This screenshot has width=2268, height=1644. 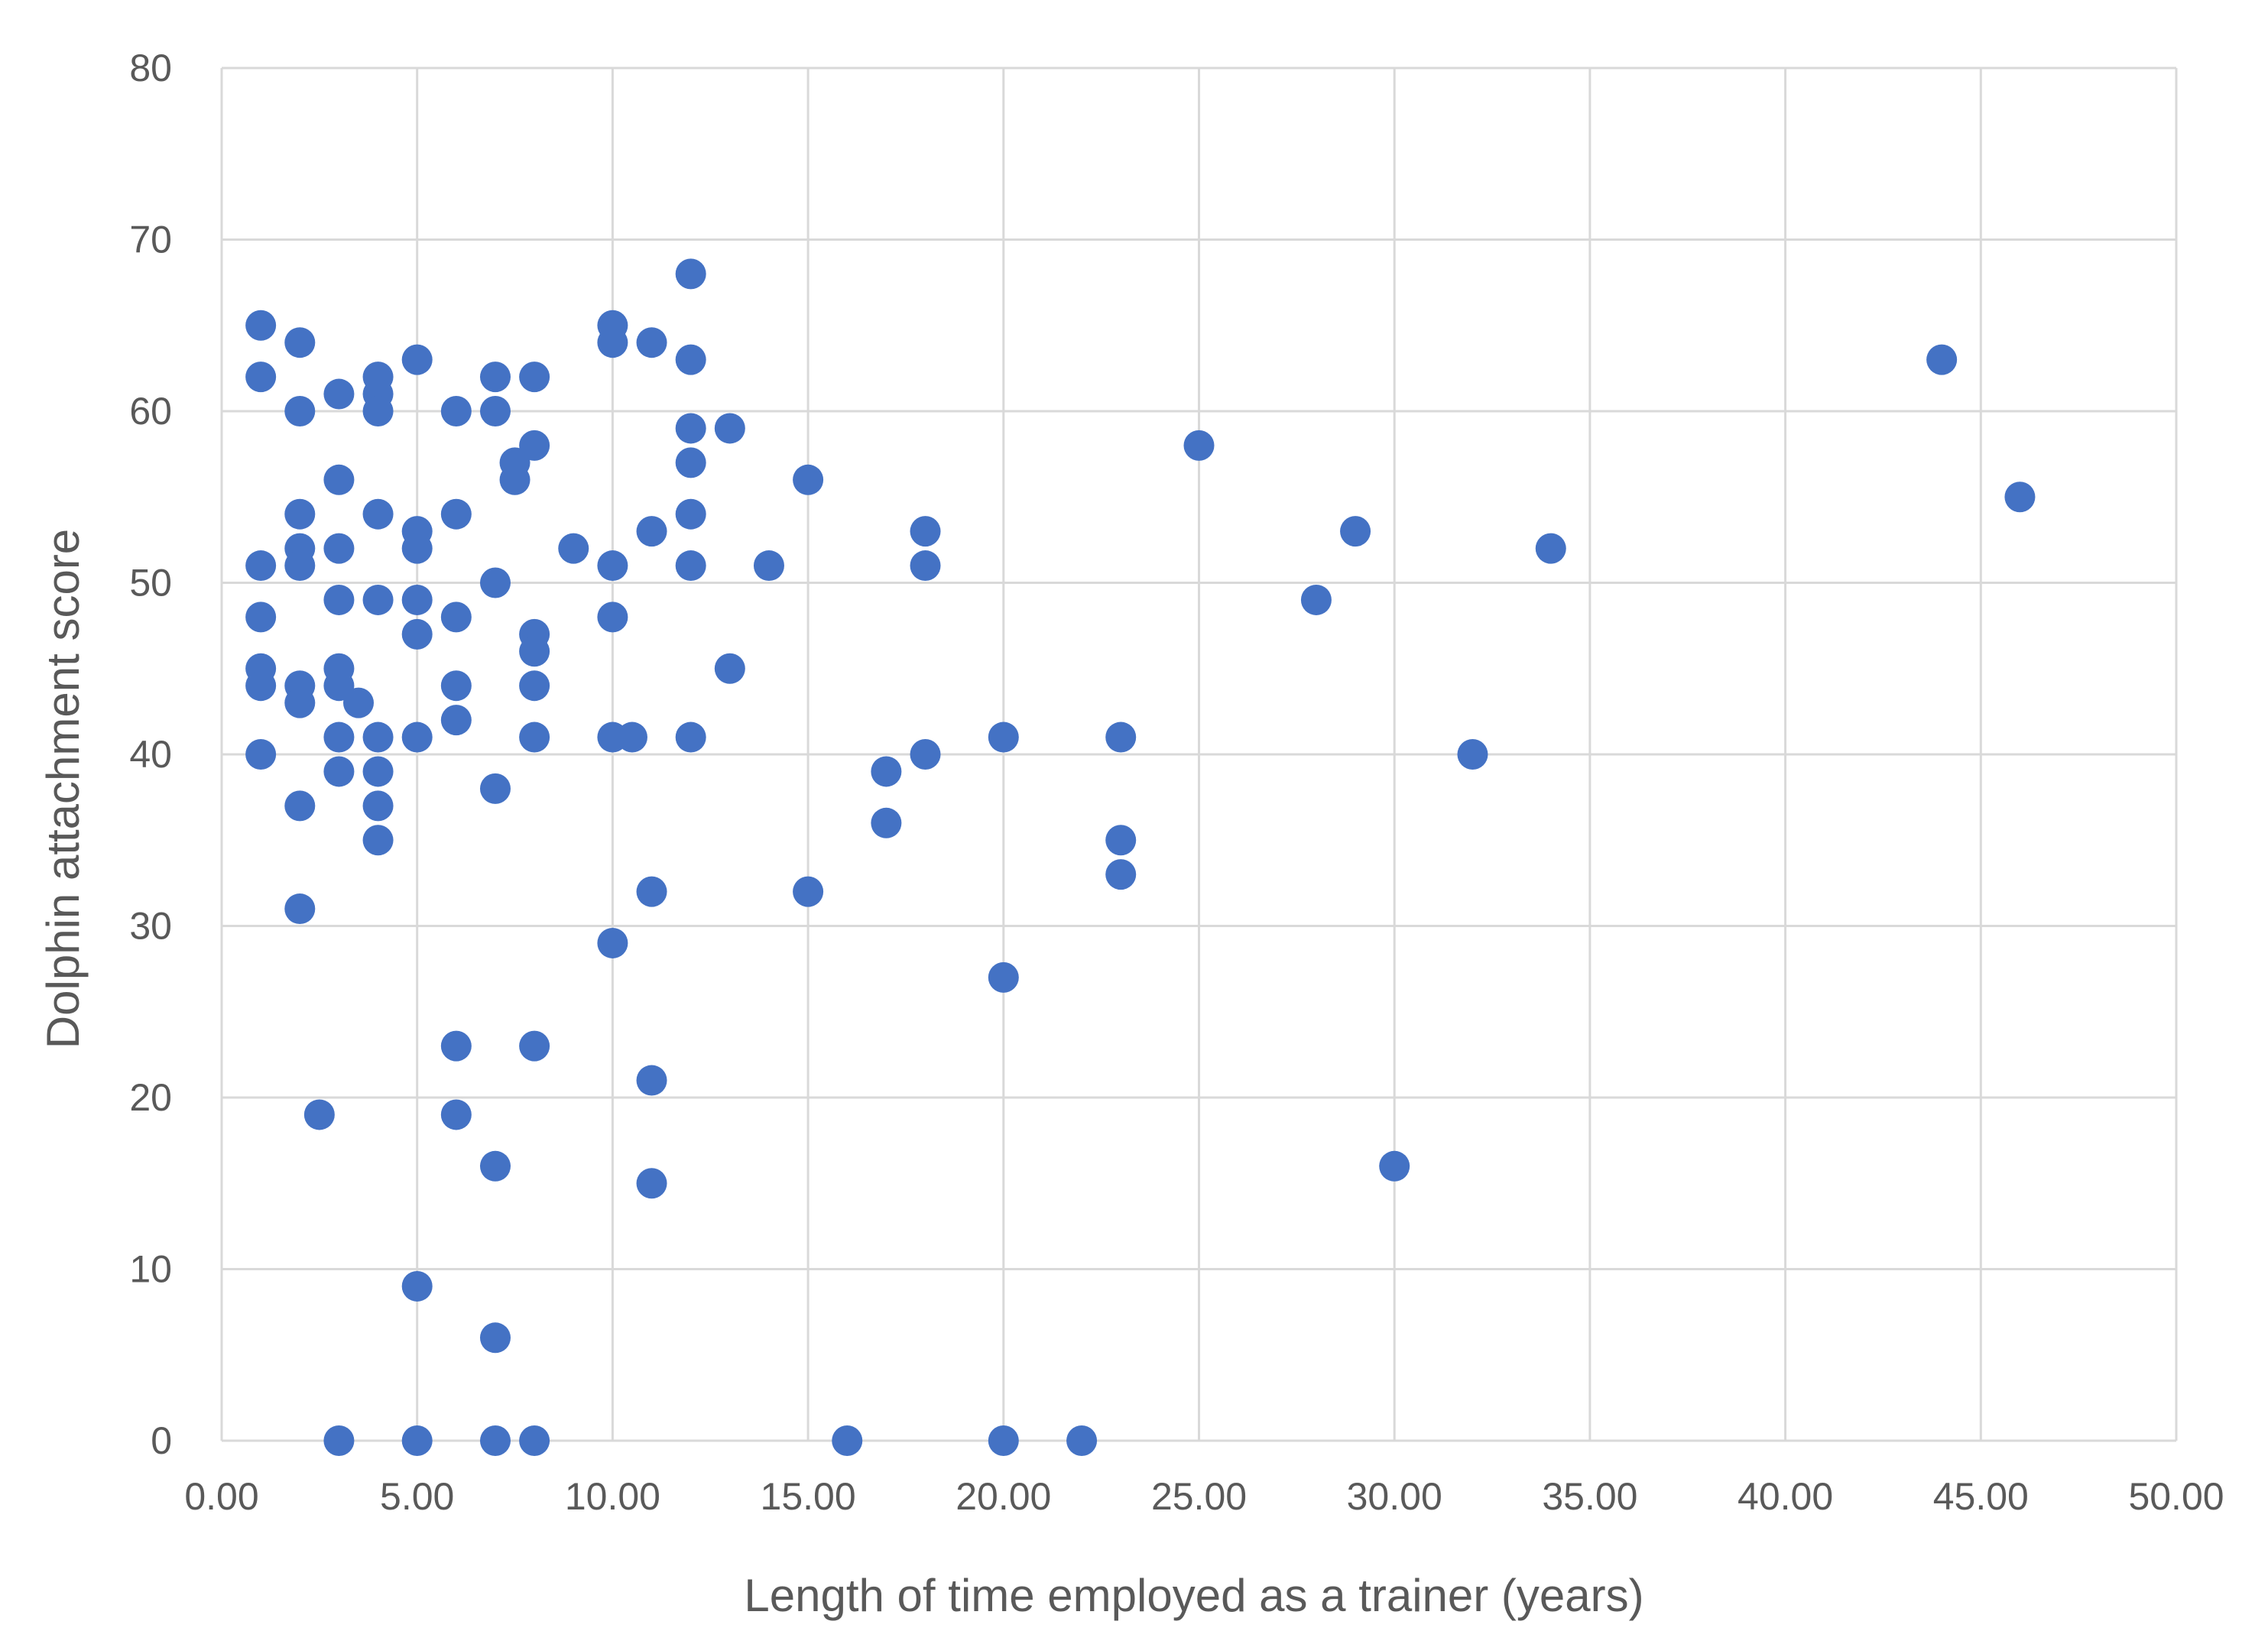 I want to click on x-tick-label: 20.00, so click(x=1003, y=1496).